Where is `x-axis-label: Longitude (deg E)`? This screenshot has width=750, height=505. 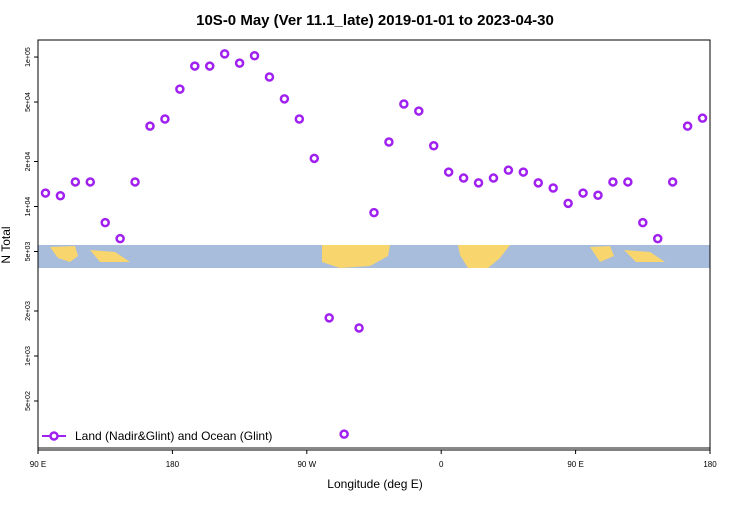 x-axis-label: Longitude (deg E) is located at coordinates (374, 484).